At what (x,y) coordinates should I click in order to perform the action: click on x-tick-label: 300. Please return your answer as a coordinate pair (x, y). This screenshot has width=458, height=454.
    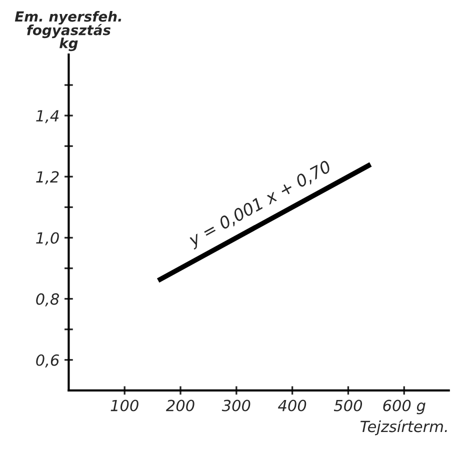
    Looking at the image, I should click on (236, 406).